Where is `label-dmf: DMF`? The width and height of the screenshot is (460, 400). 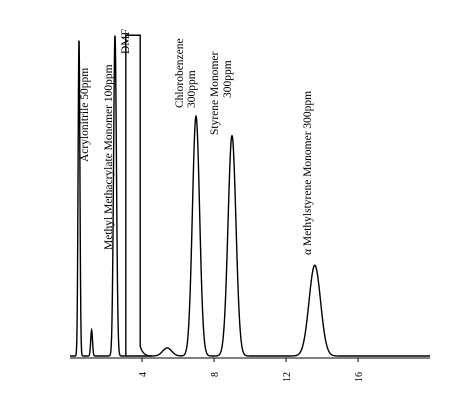 label-dmf: DMF is located at coordinates (126, 41).